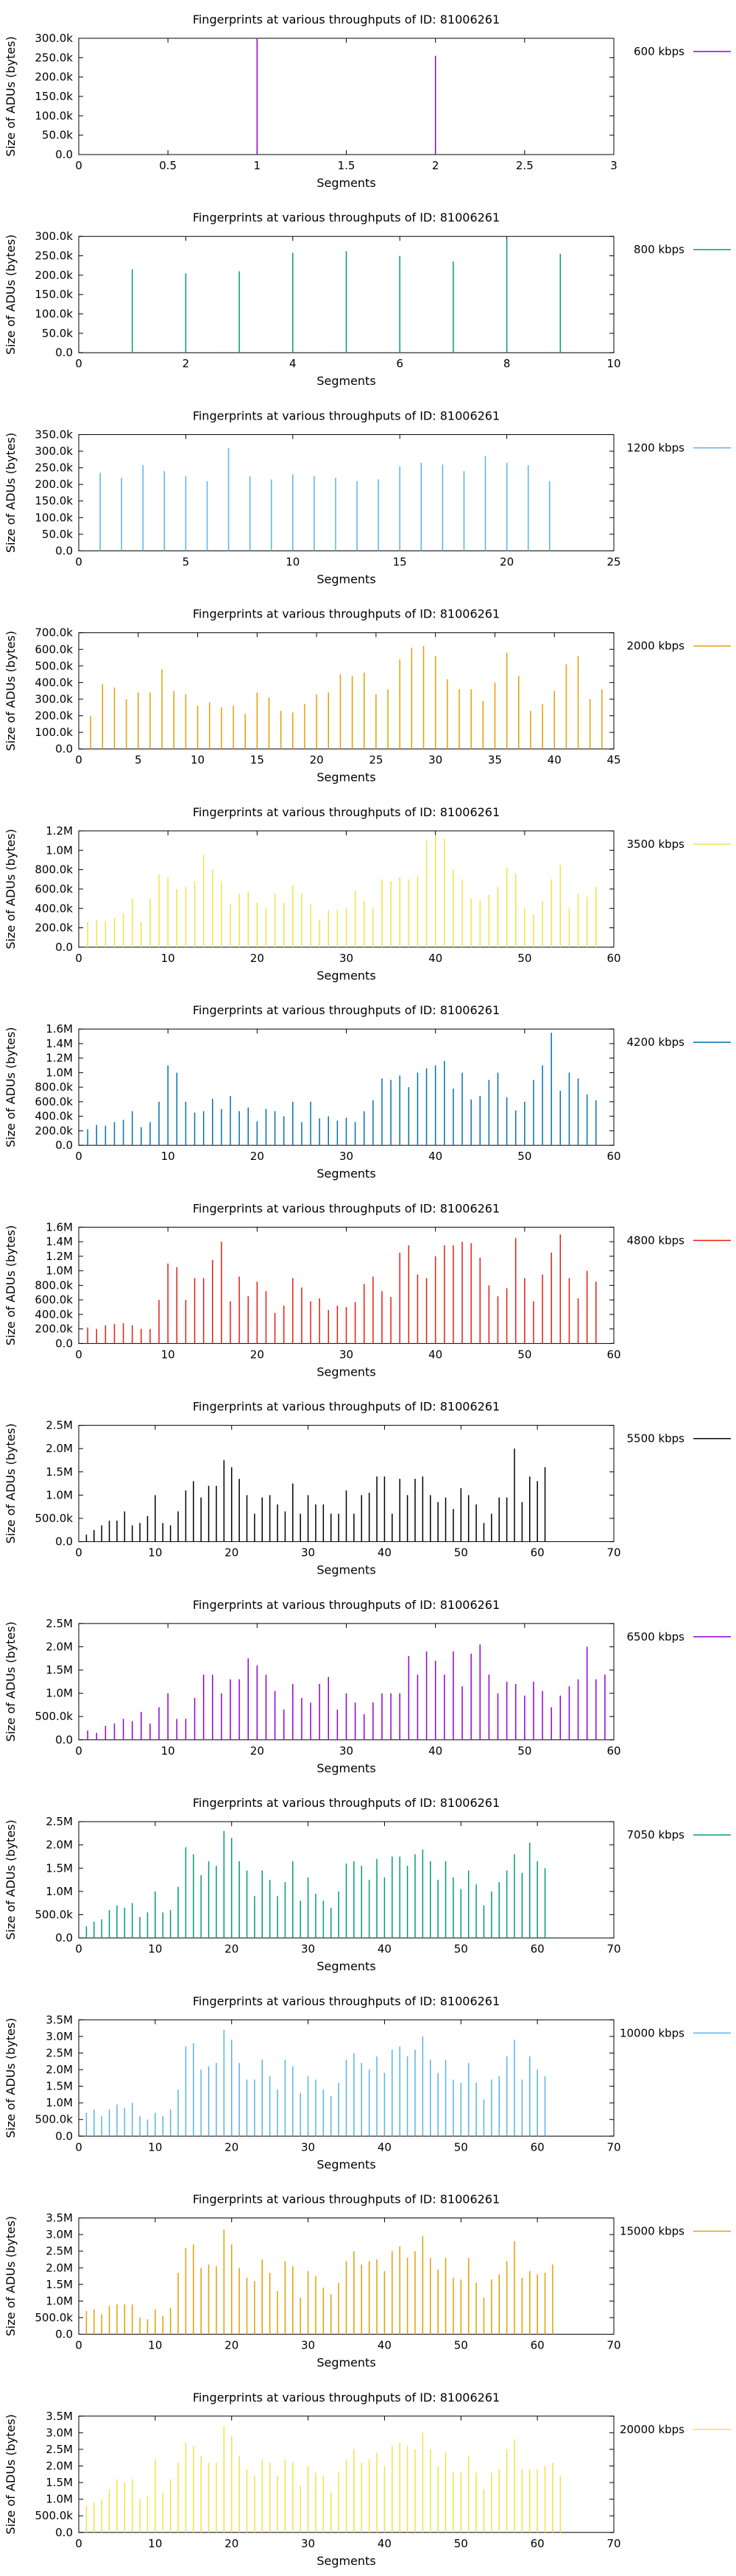 The width and height of the screenshot is (736, 2576). I want to click on x-tick-label: 25, so click(613, 561).